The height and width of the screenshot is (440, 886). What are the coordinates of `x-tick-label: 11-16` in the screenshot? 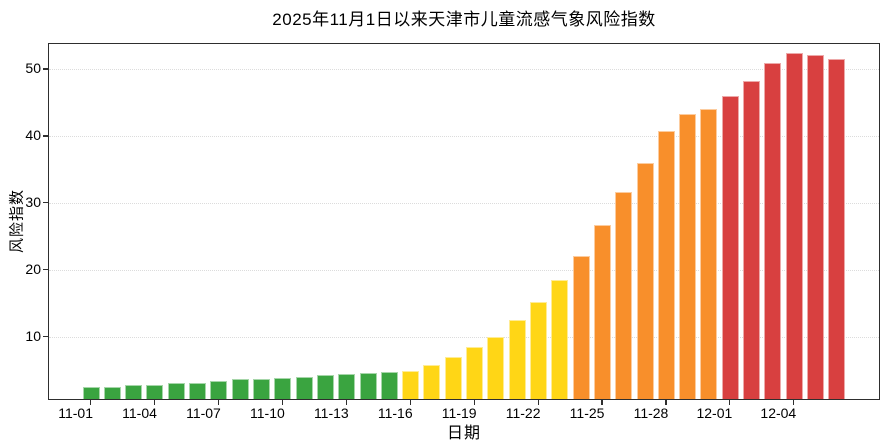 It's located at (395, 413).